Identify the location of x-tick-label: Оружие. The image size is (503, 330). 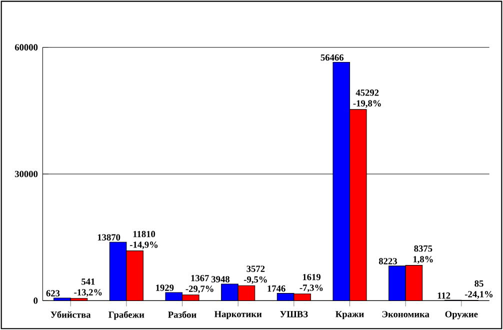
(461, 315).